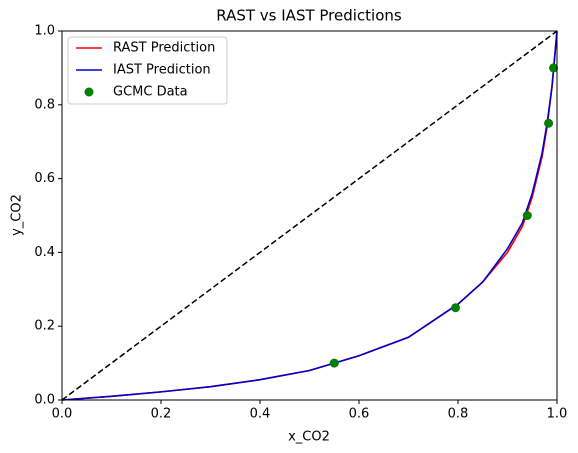  What do you see at coordinates (44, 104) in the screenshot?
I see `y-tick-label: 0.8` at bounding box center [44, 104].